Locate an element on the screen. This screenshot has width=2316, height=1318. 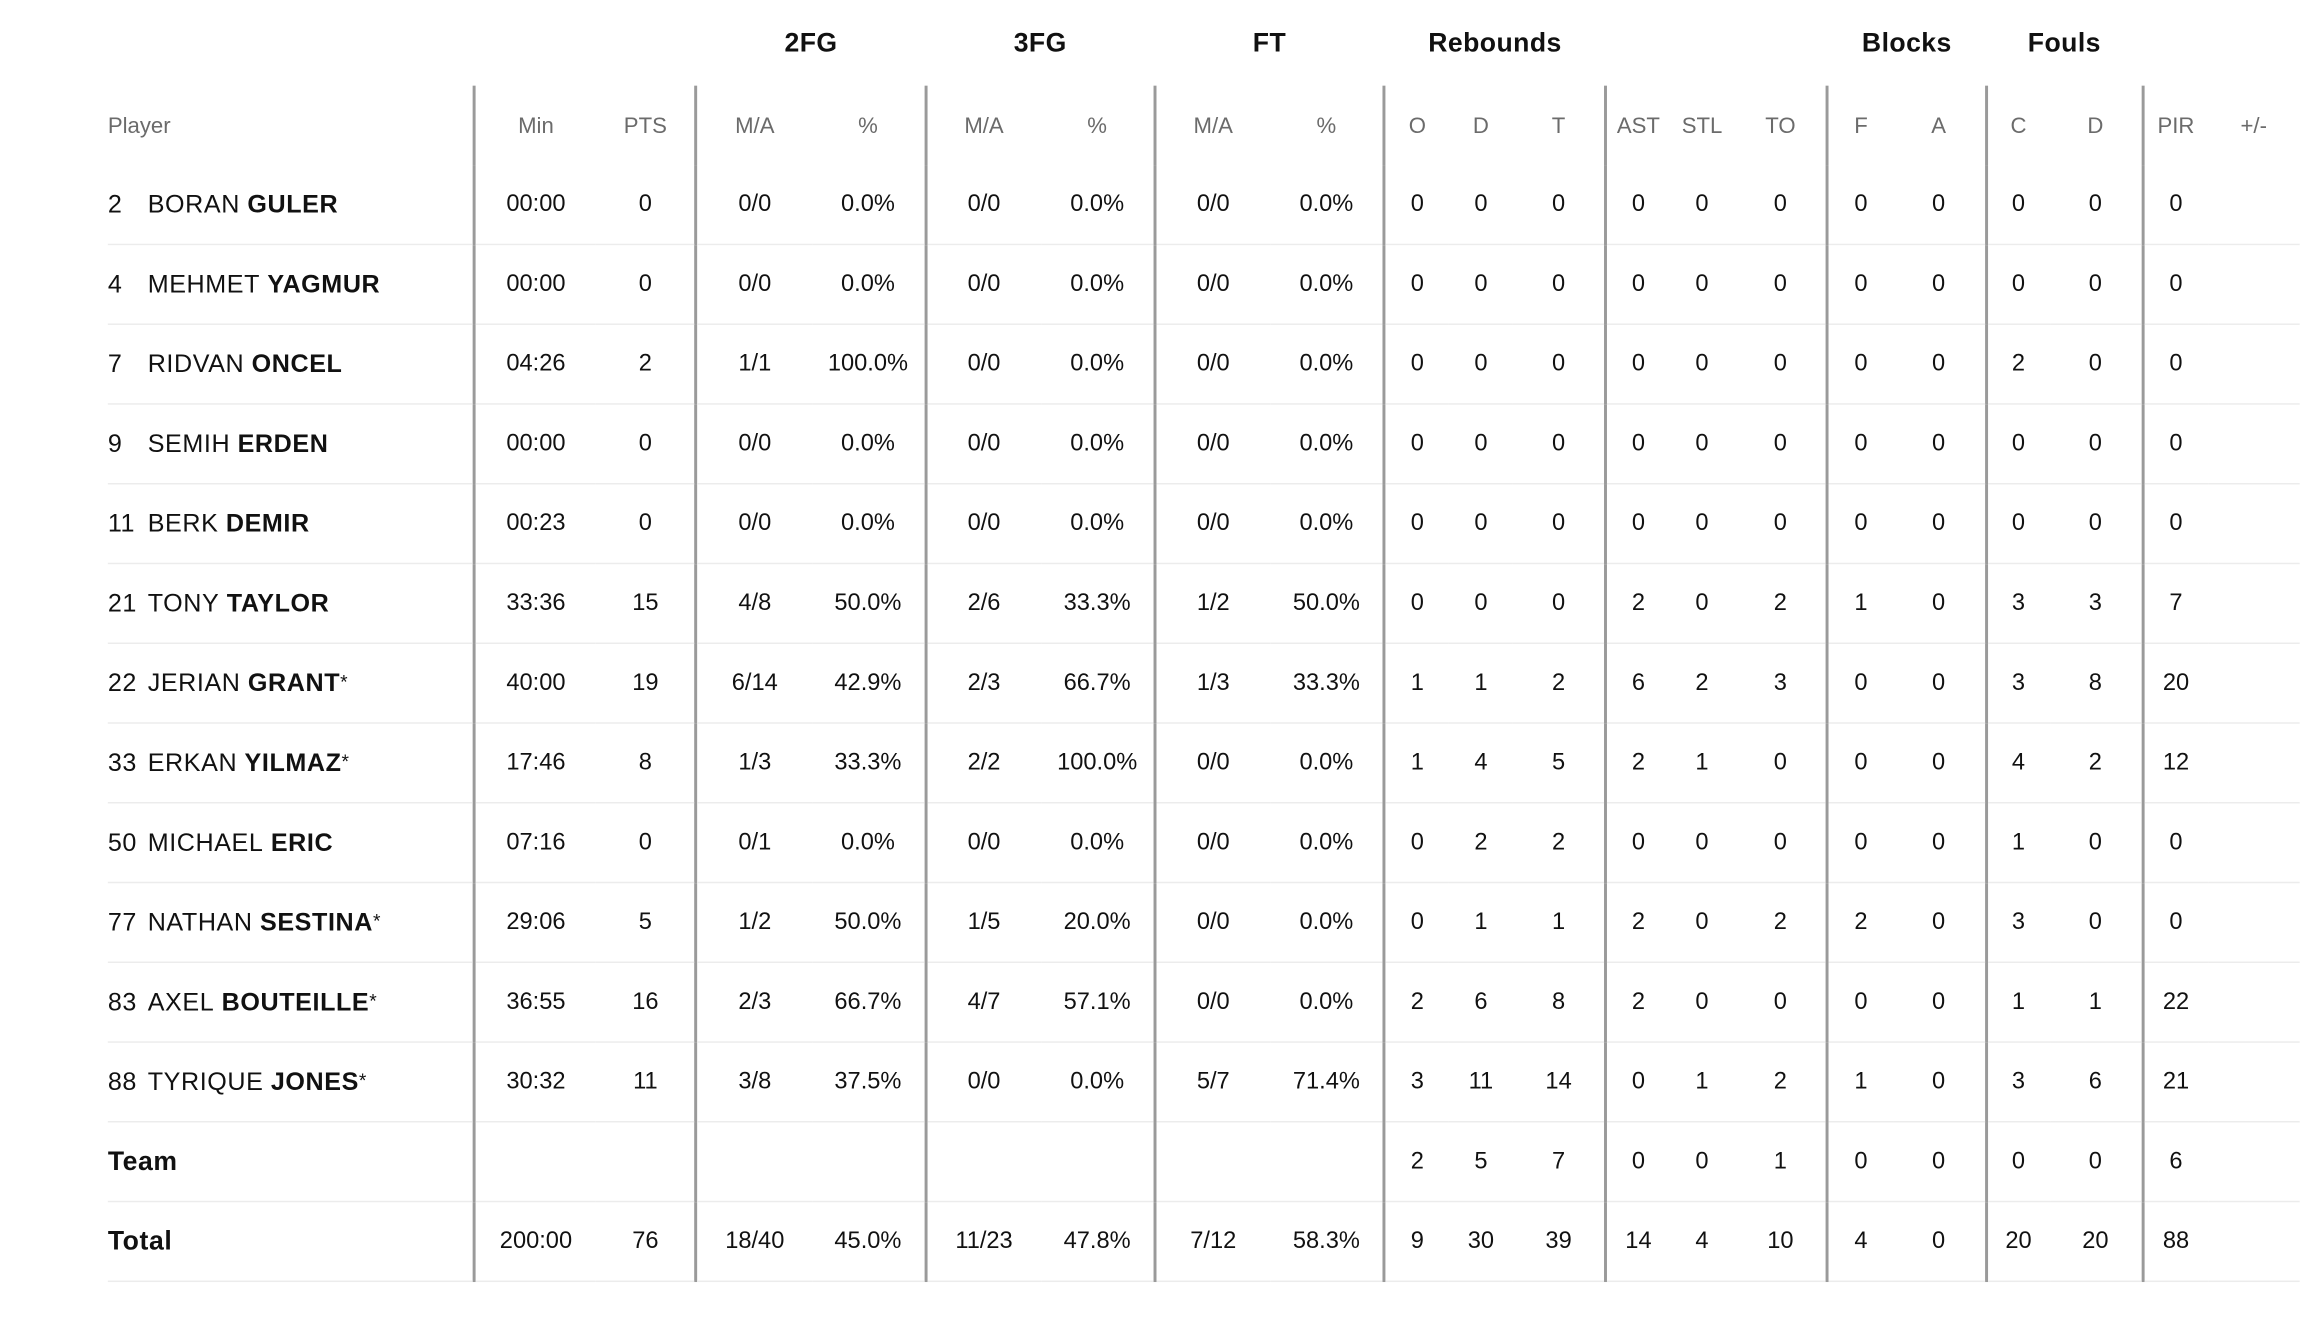
cell-pts: 2 is located at coordinates (646, 364).